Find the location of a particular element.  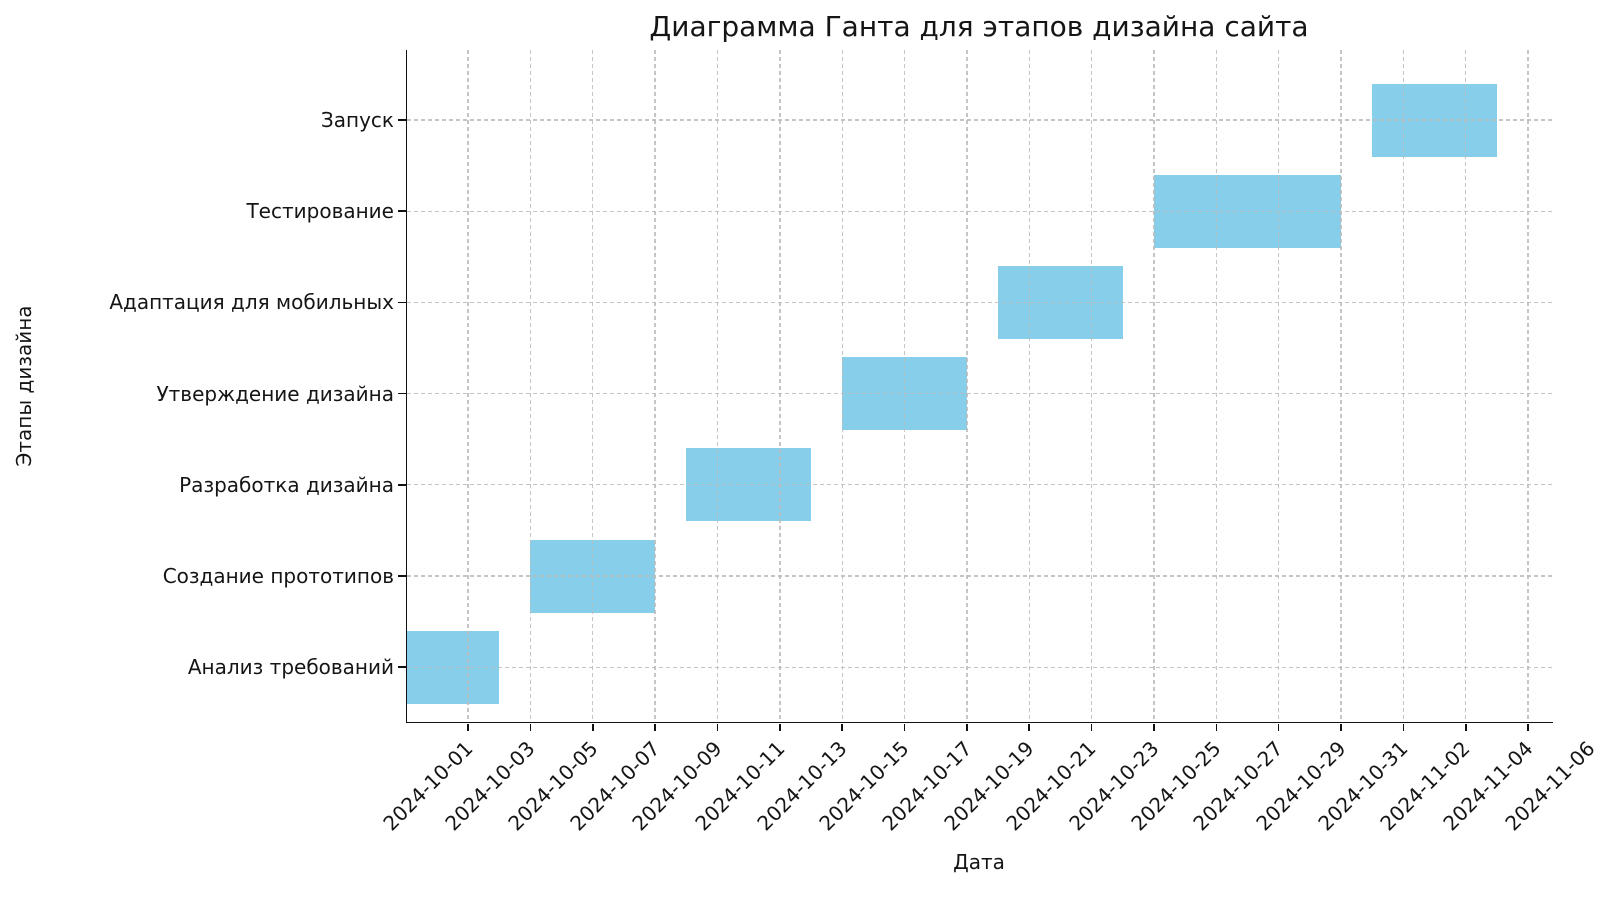

y-axis-tick-label: Запуск is located at coordinates (357, 120).